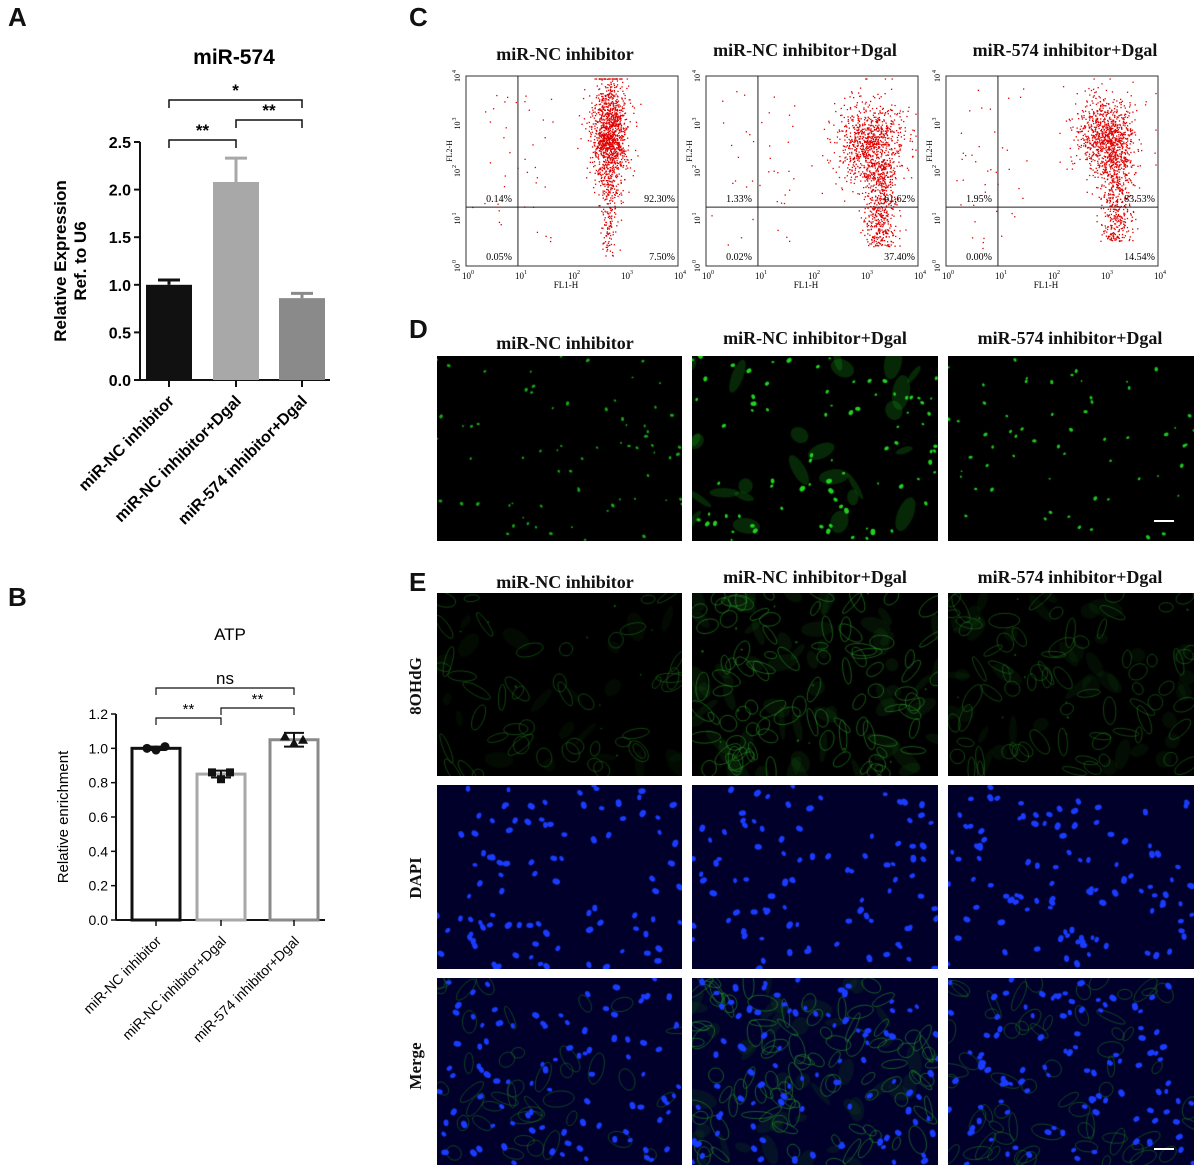  I want to click on chart-b-sig-bracket, so click(257, 711).